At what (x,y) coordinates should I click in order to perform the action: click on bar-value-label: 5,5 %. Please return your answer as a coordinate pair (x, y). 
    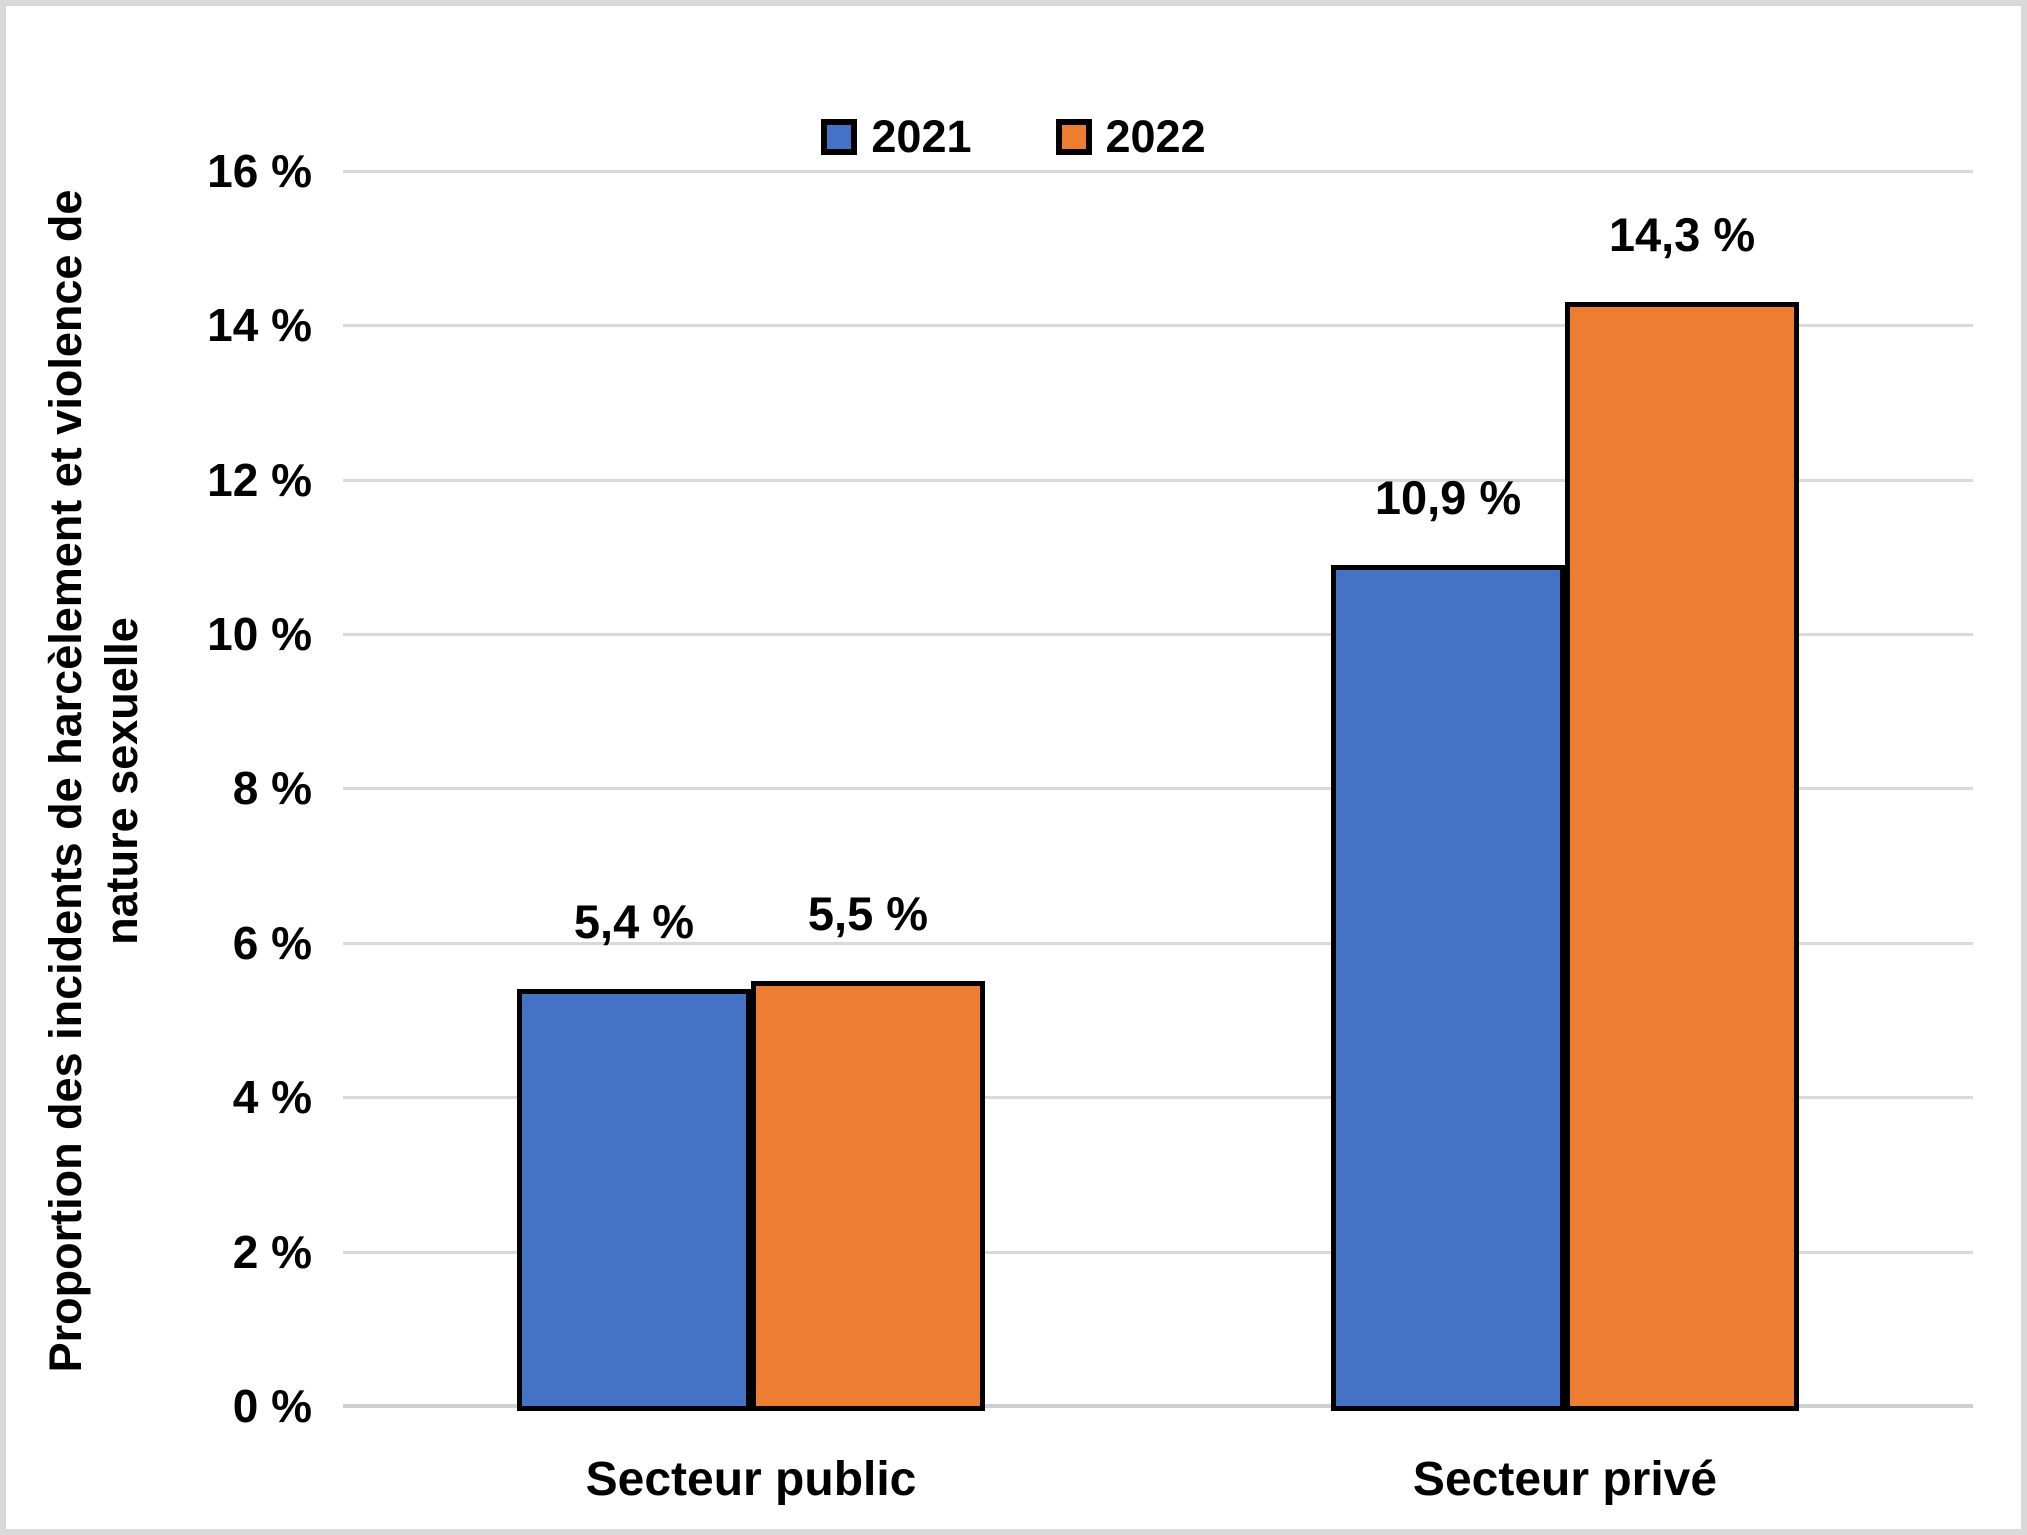
    Looking at the image, I should click on (868, 914).